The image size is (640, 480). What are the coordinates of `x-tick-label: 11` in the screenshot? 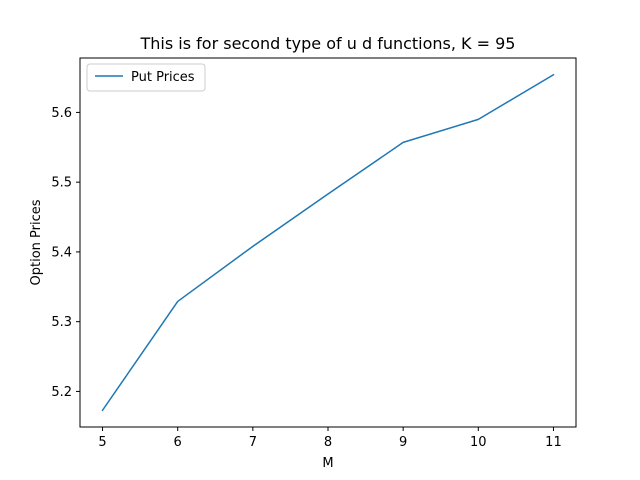 It's located at (553, 442).